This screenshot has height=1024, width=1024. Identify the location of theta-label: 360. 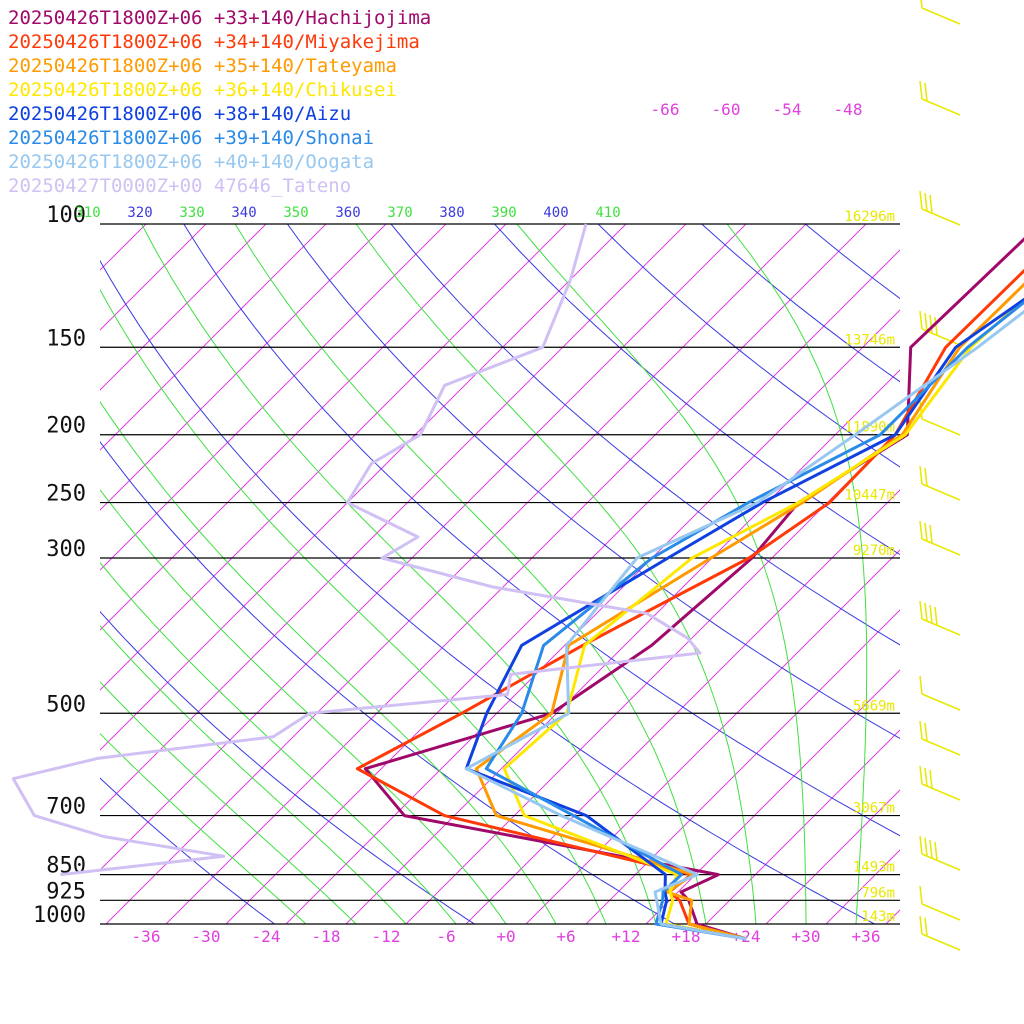
(347, 213).